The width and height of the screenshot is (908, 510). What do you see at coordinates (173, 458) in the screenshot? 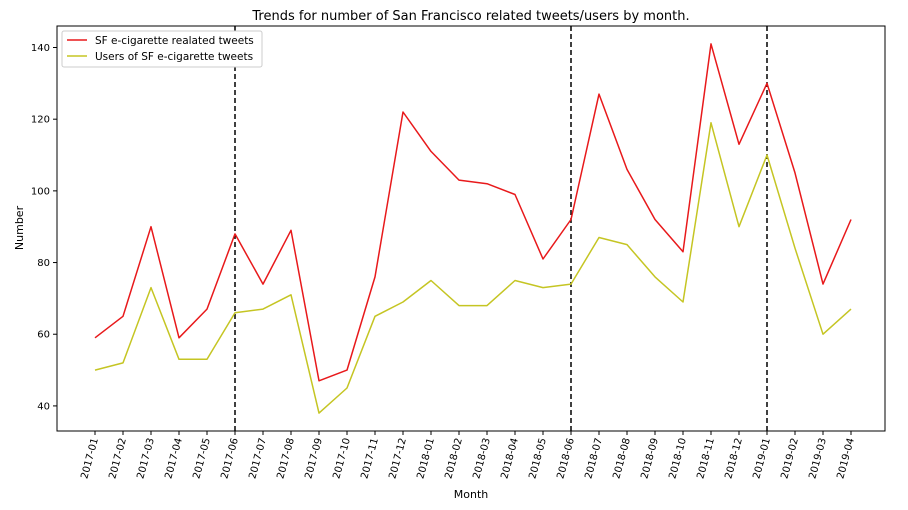
I see `x-tick-label-2017-04: 2017-04` at bounding box center [173, 458].